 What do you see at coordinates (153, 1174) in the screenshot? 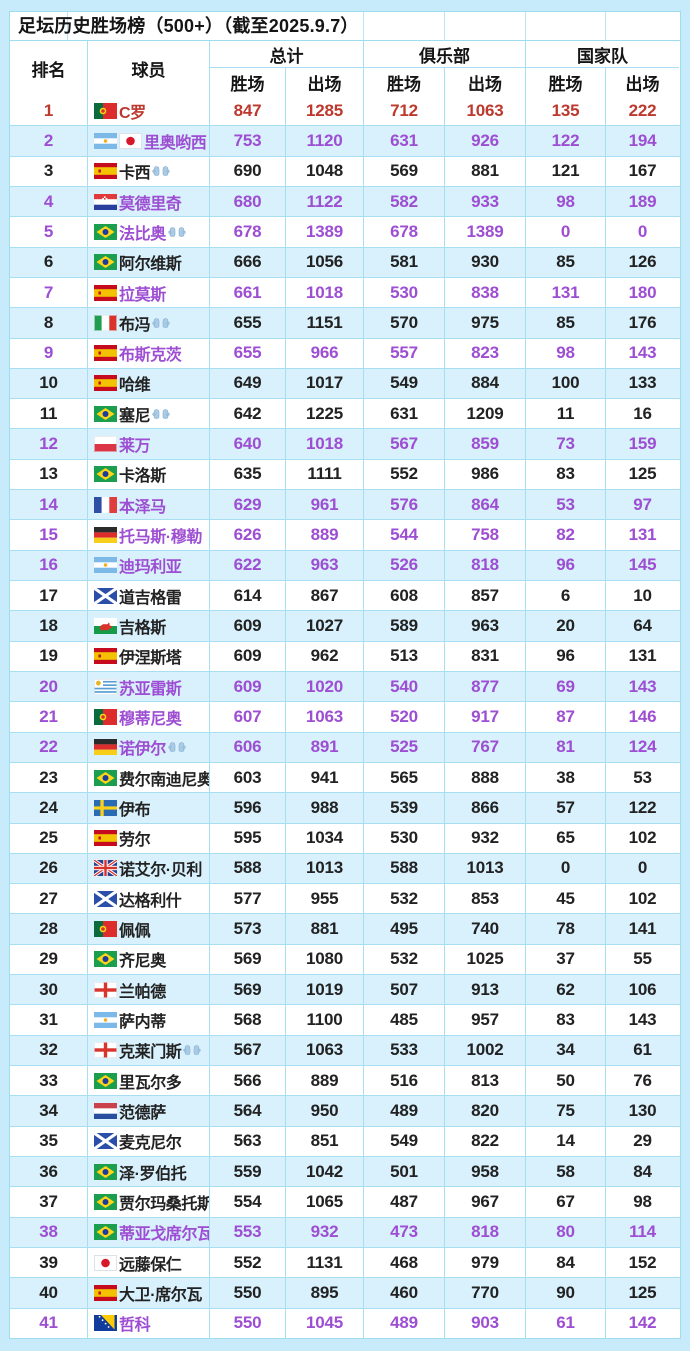
I see `player-name: 泽·罗伯托` at bounding box center [153, 1174].